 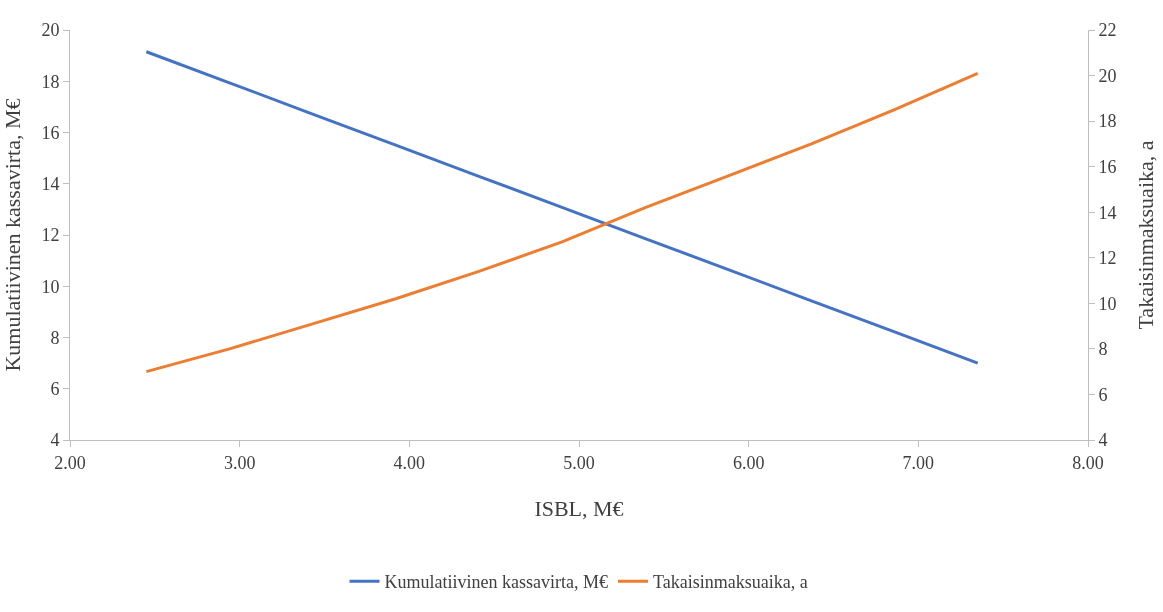 What do you see at coordinates (496, 582) in the screenshot?
I see `legend-label: Kumulatiivinen kassavirta, M€` at bounding box center [496, 582].